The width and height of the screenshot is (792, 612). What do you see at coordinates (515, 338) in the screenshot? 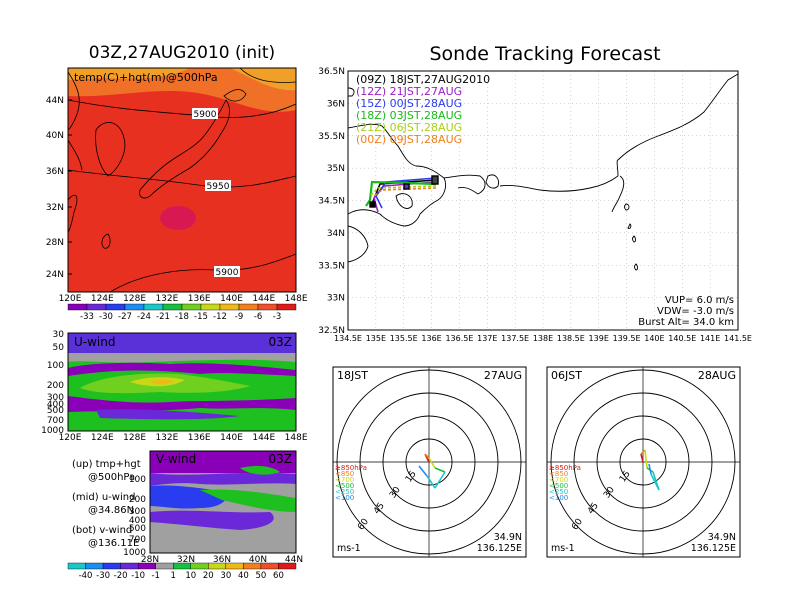
I see `lon-tick-label: 137.5E` at bounding box center [515, 338].